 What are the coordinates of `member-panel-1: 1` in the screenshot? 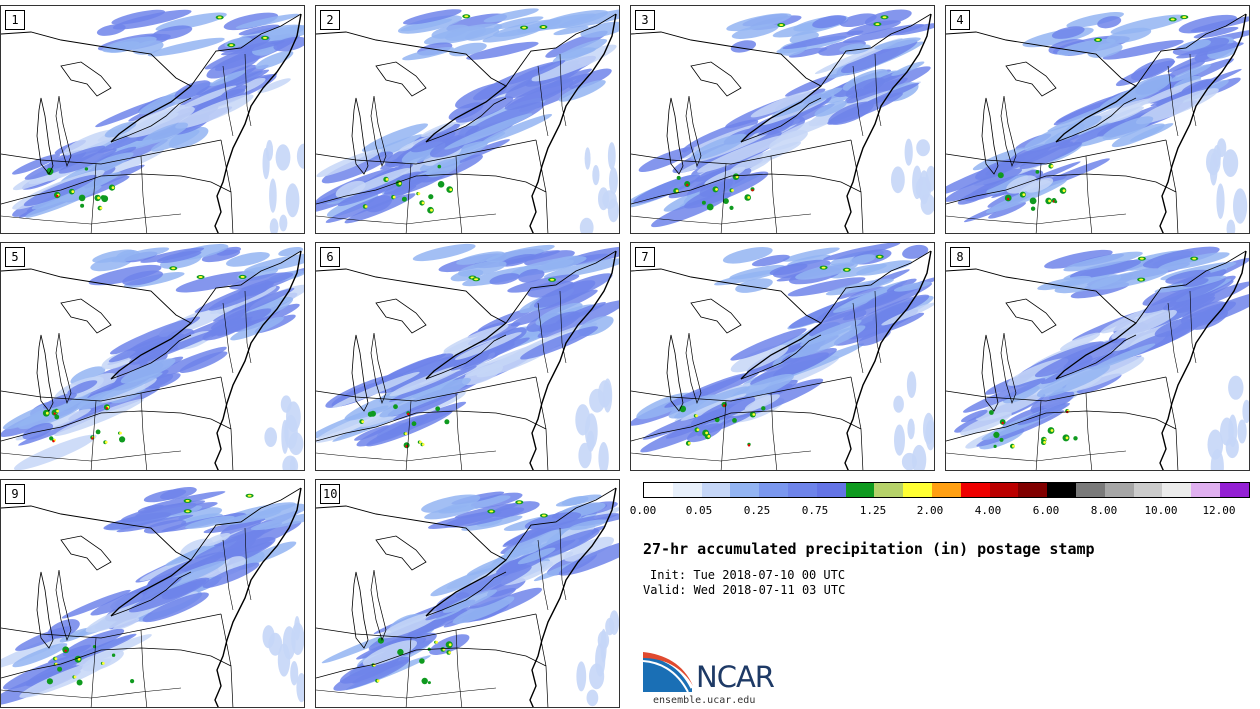 It's located at (152, 119).